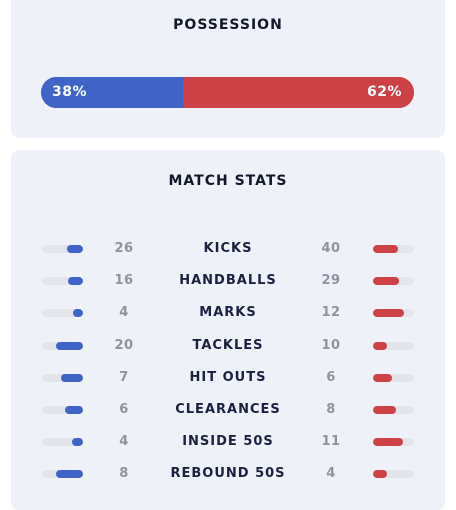 Image resolution: width=456 pixels, height=510 pixels. Describe the element at coordinates (124, 474) in the screenshot. I see `home-stat-value: 8` at that location.